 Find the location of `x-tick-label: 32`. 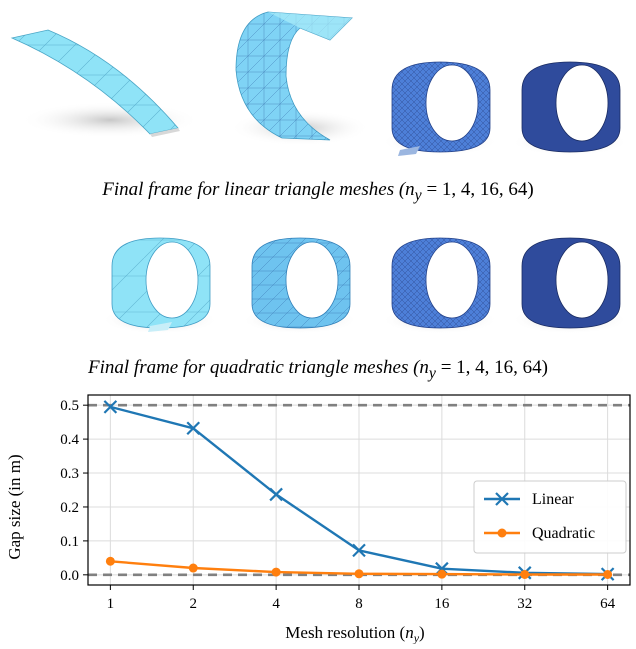

x-tick-label: 32 is located at coordinates (524, 604).